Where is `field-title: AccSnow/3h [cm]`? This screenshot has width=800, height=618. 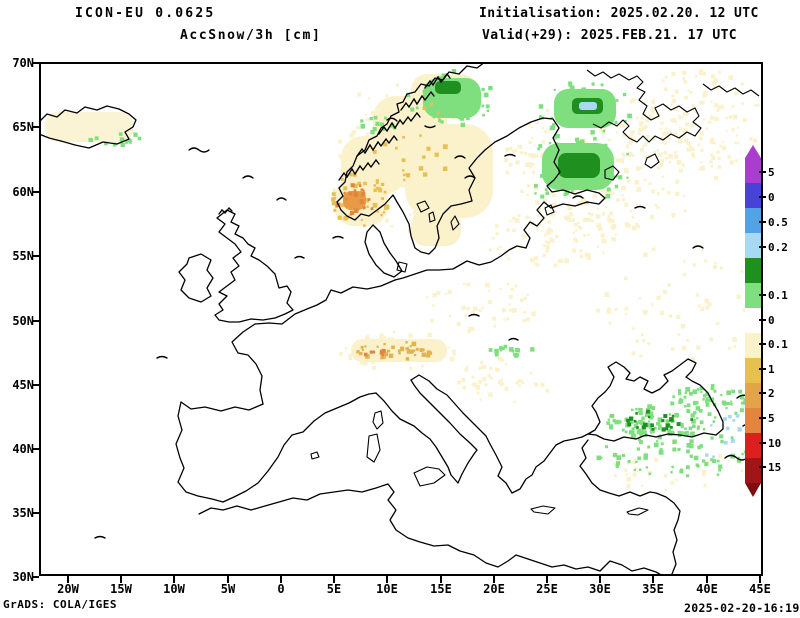
field-title: AccSnow/3h [cm] is located at coordinates (251, 35).